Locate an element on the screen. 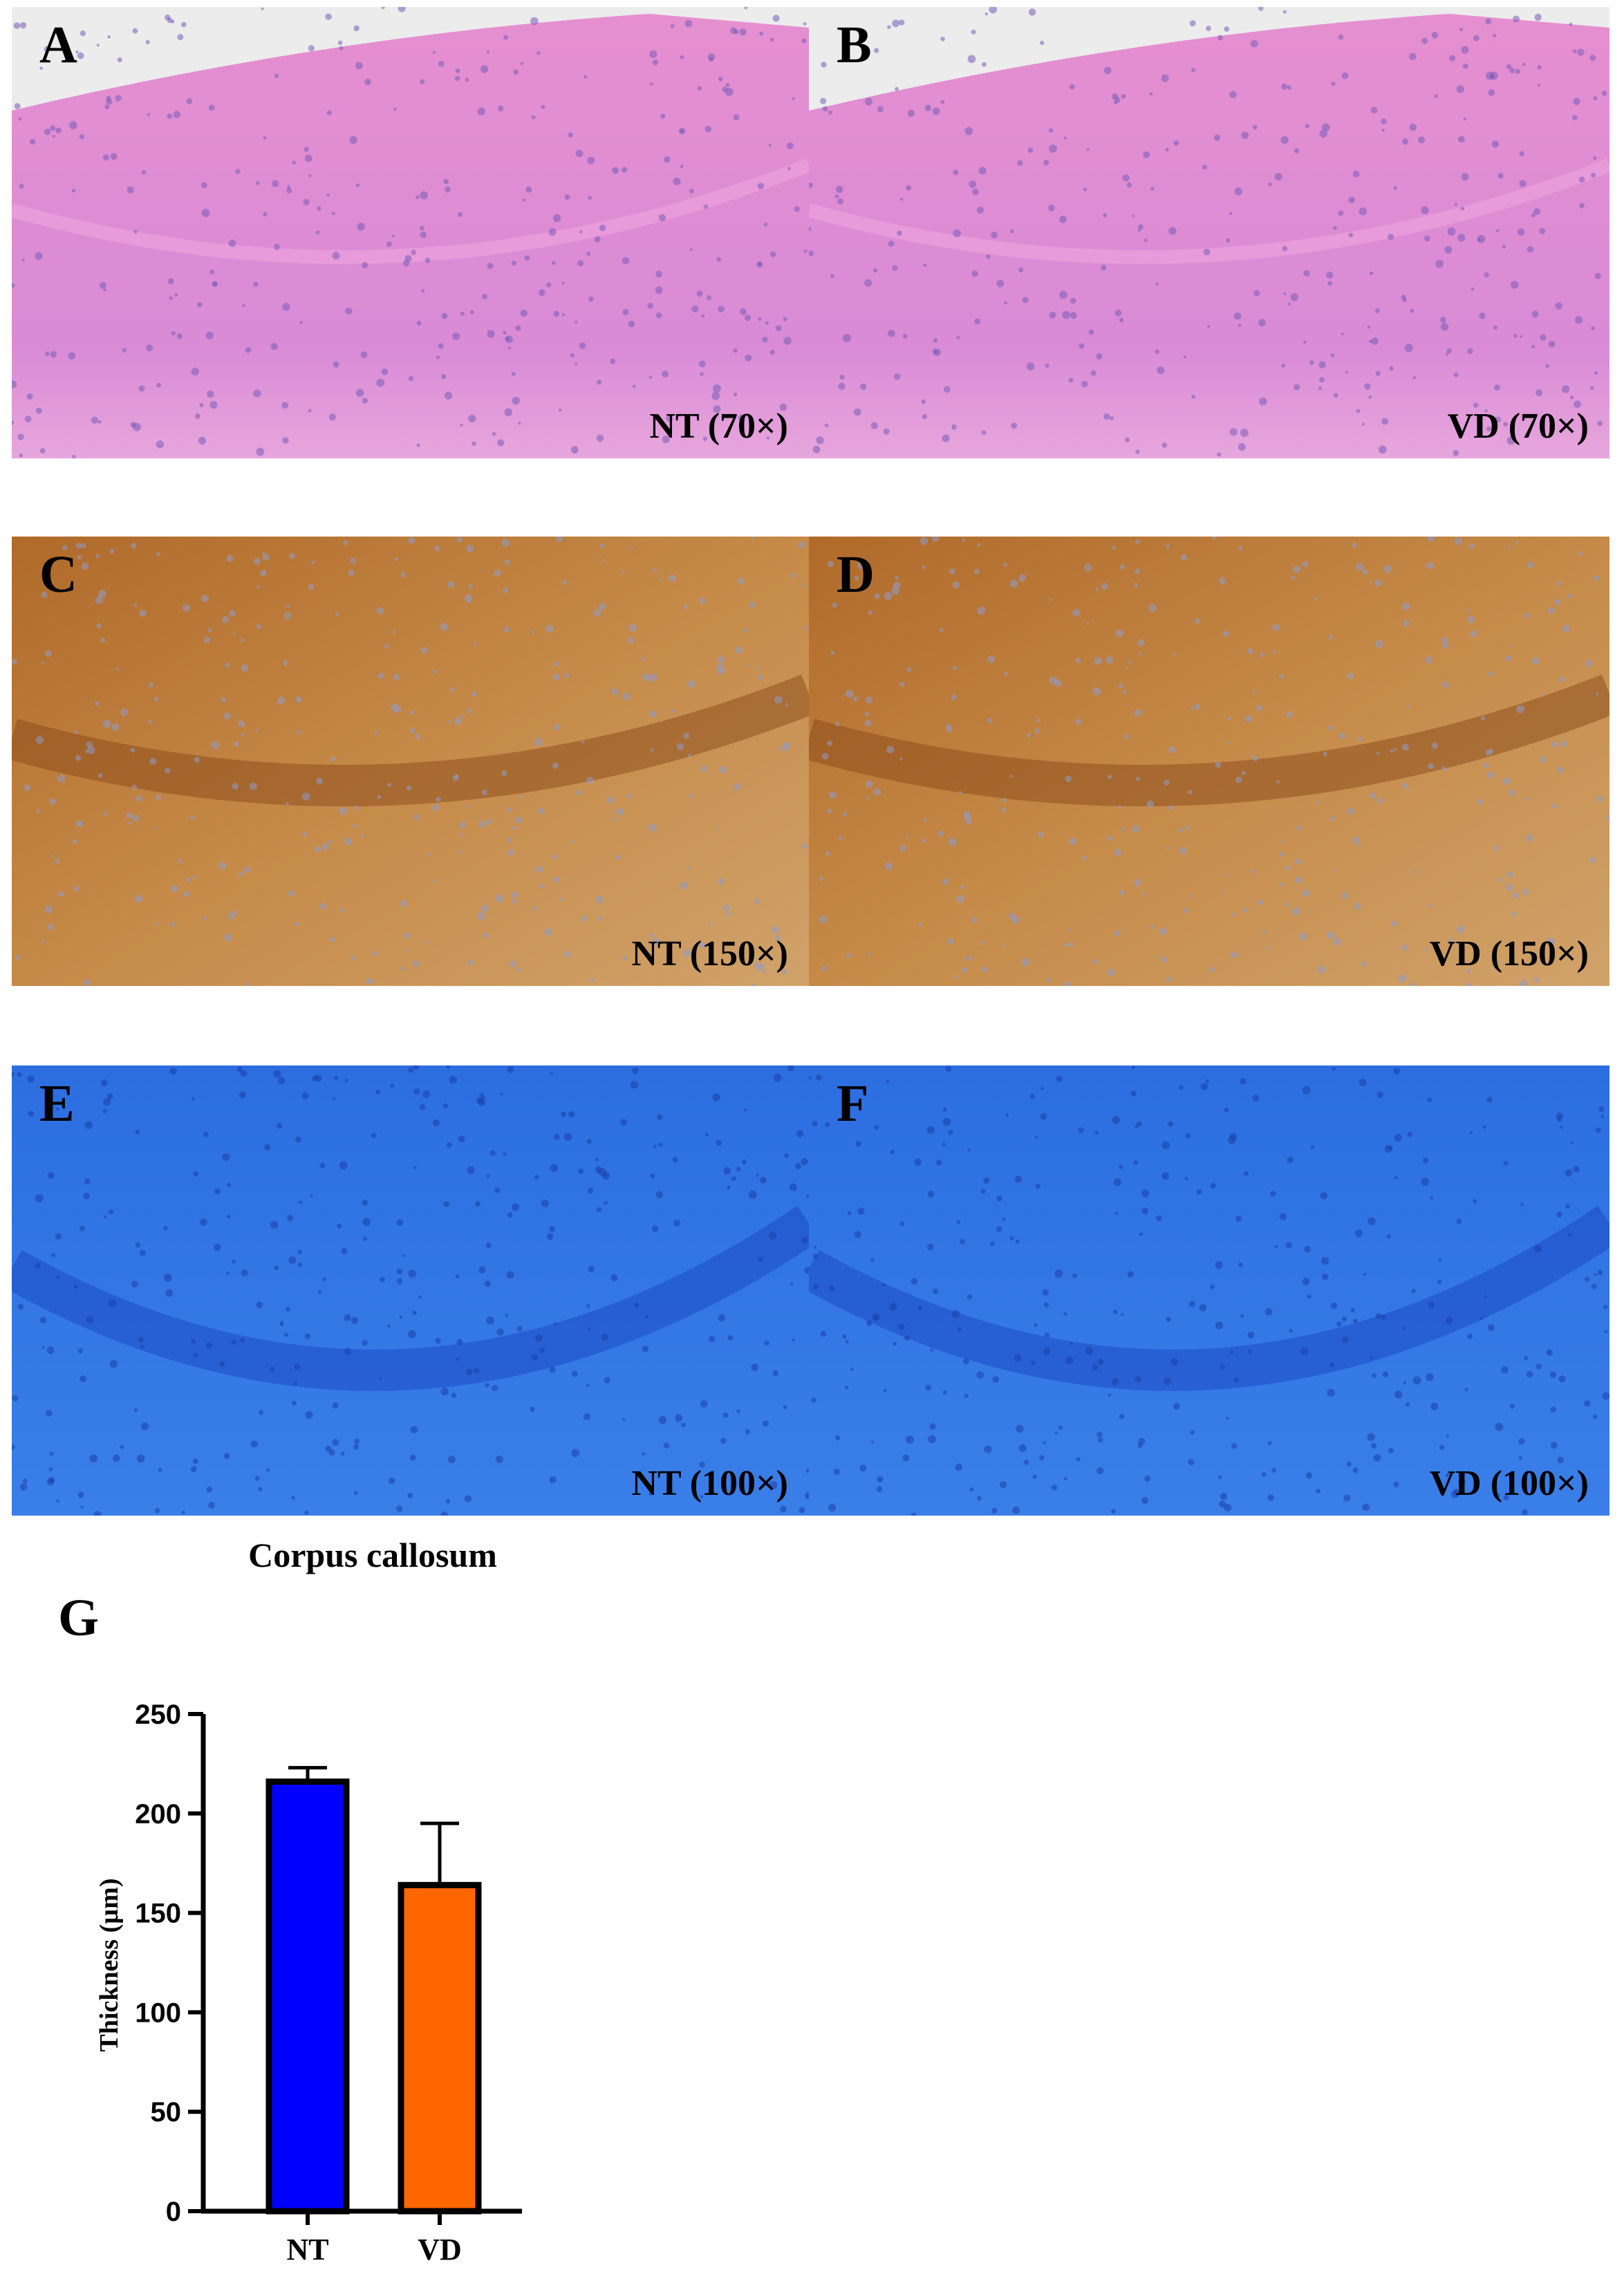 The image size is (1624, 2290). y-tick-label: 50 is located at coordinates (166, 2112).